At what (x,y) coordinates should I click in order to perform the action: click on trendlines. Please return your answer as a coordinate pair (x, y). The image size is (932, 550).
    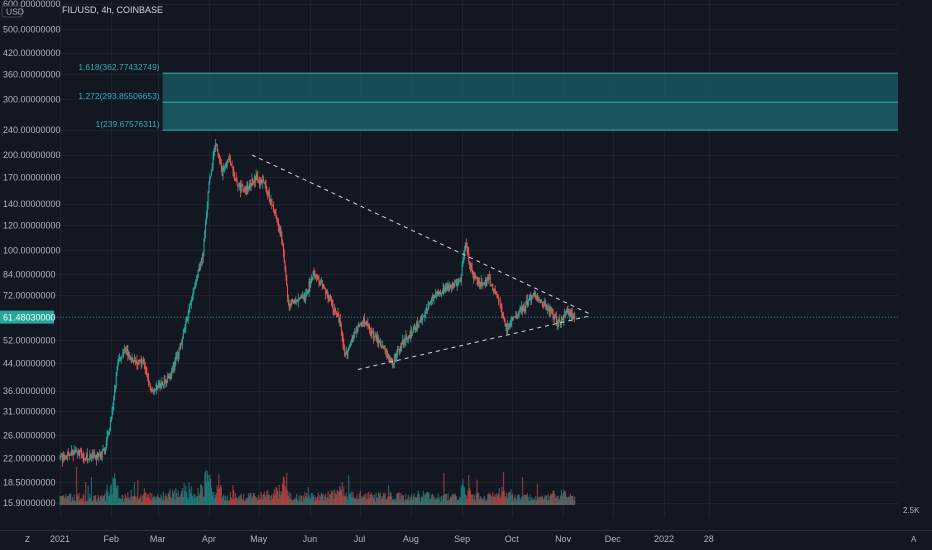
    Looking at the image, I should click on (420, 262).